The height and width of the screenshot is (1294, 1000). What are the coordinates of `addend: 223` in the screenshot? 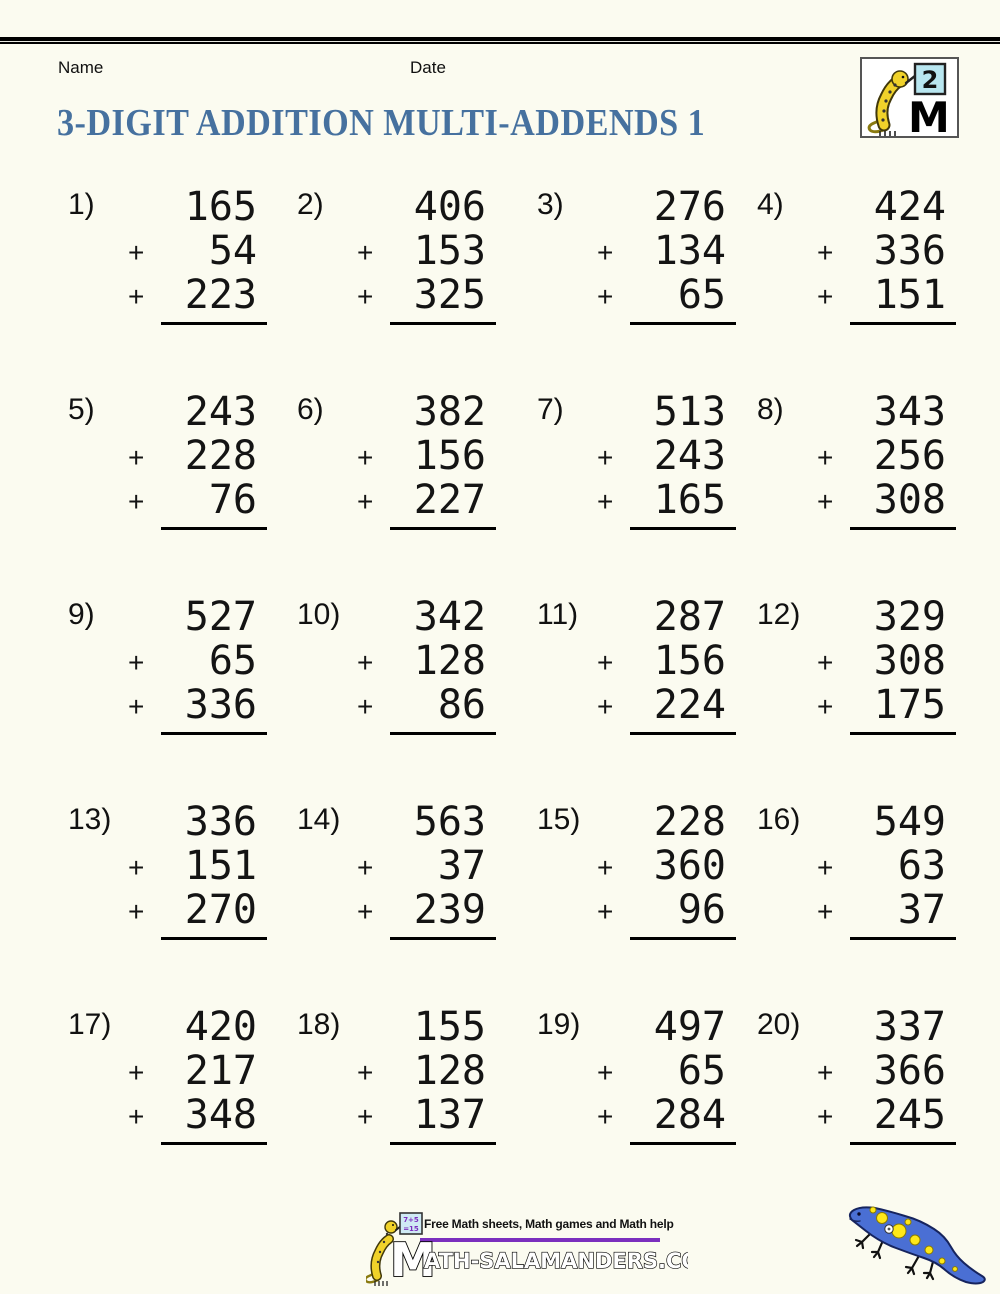 It's located at (220, 295).